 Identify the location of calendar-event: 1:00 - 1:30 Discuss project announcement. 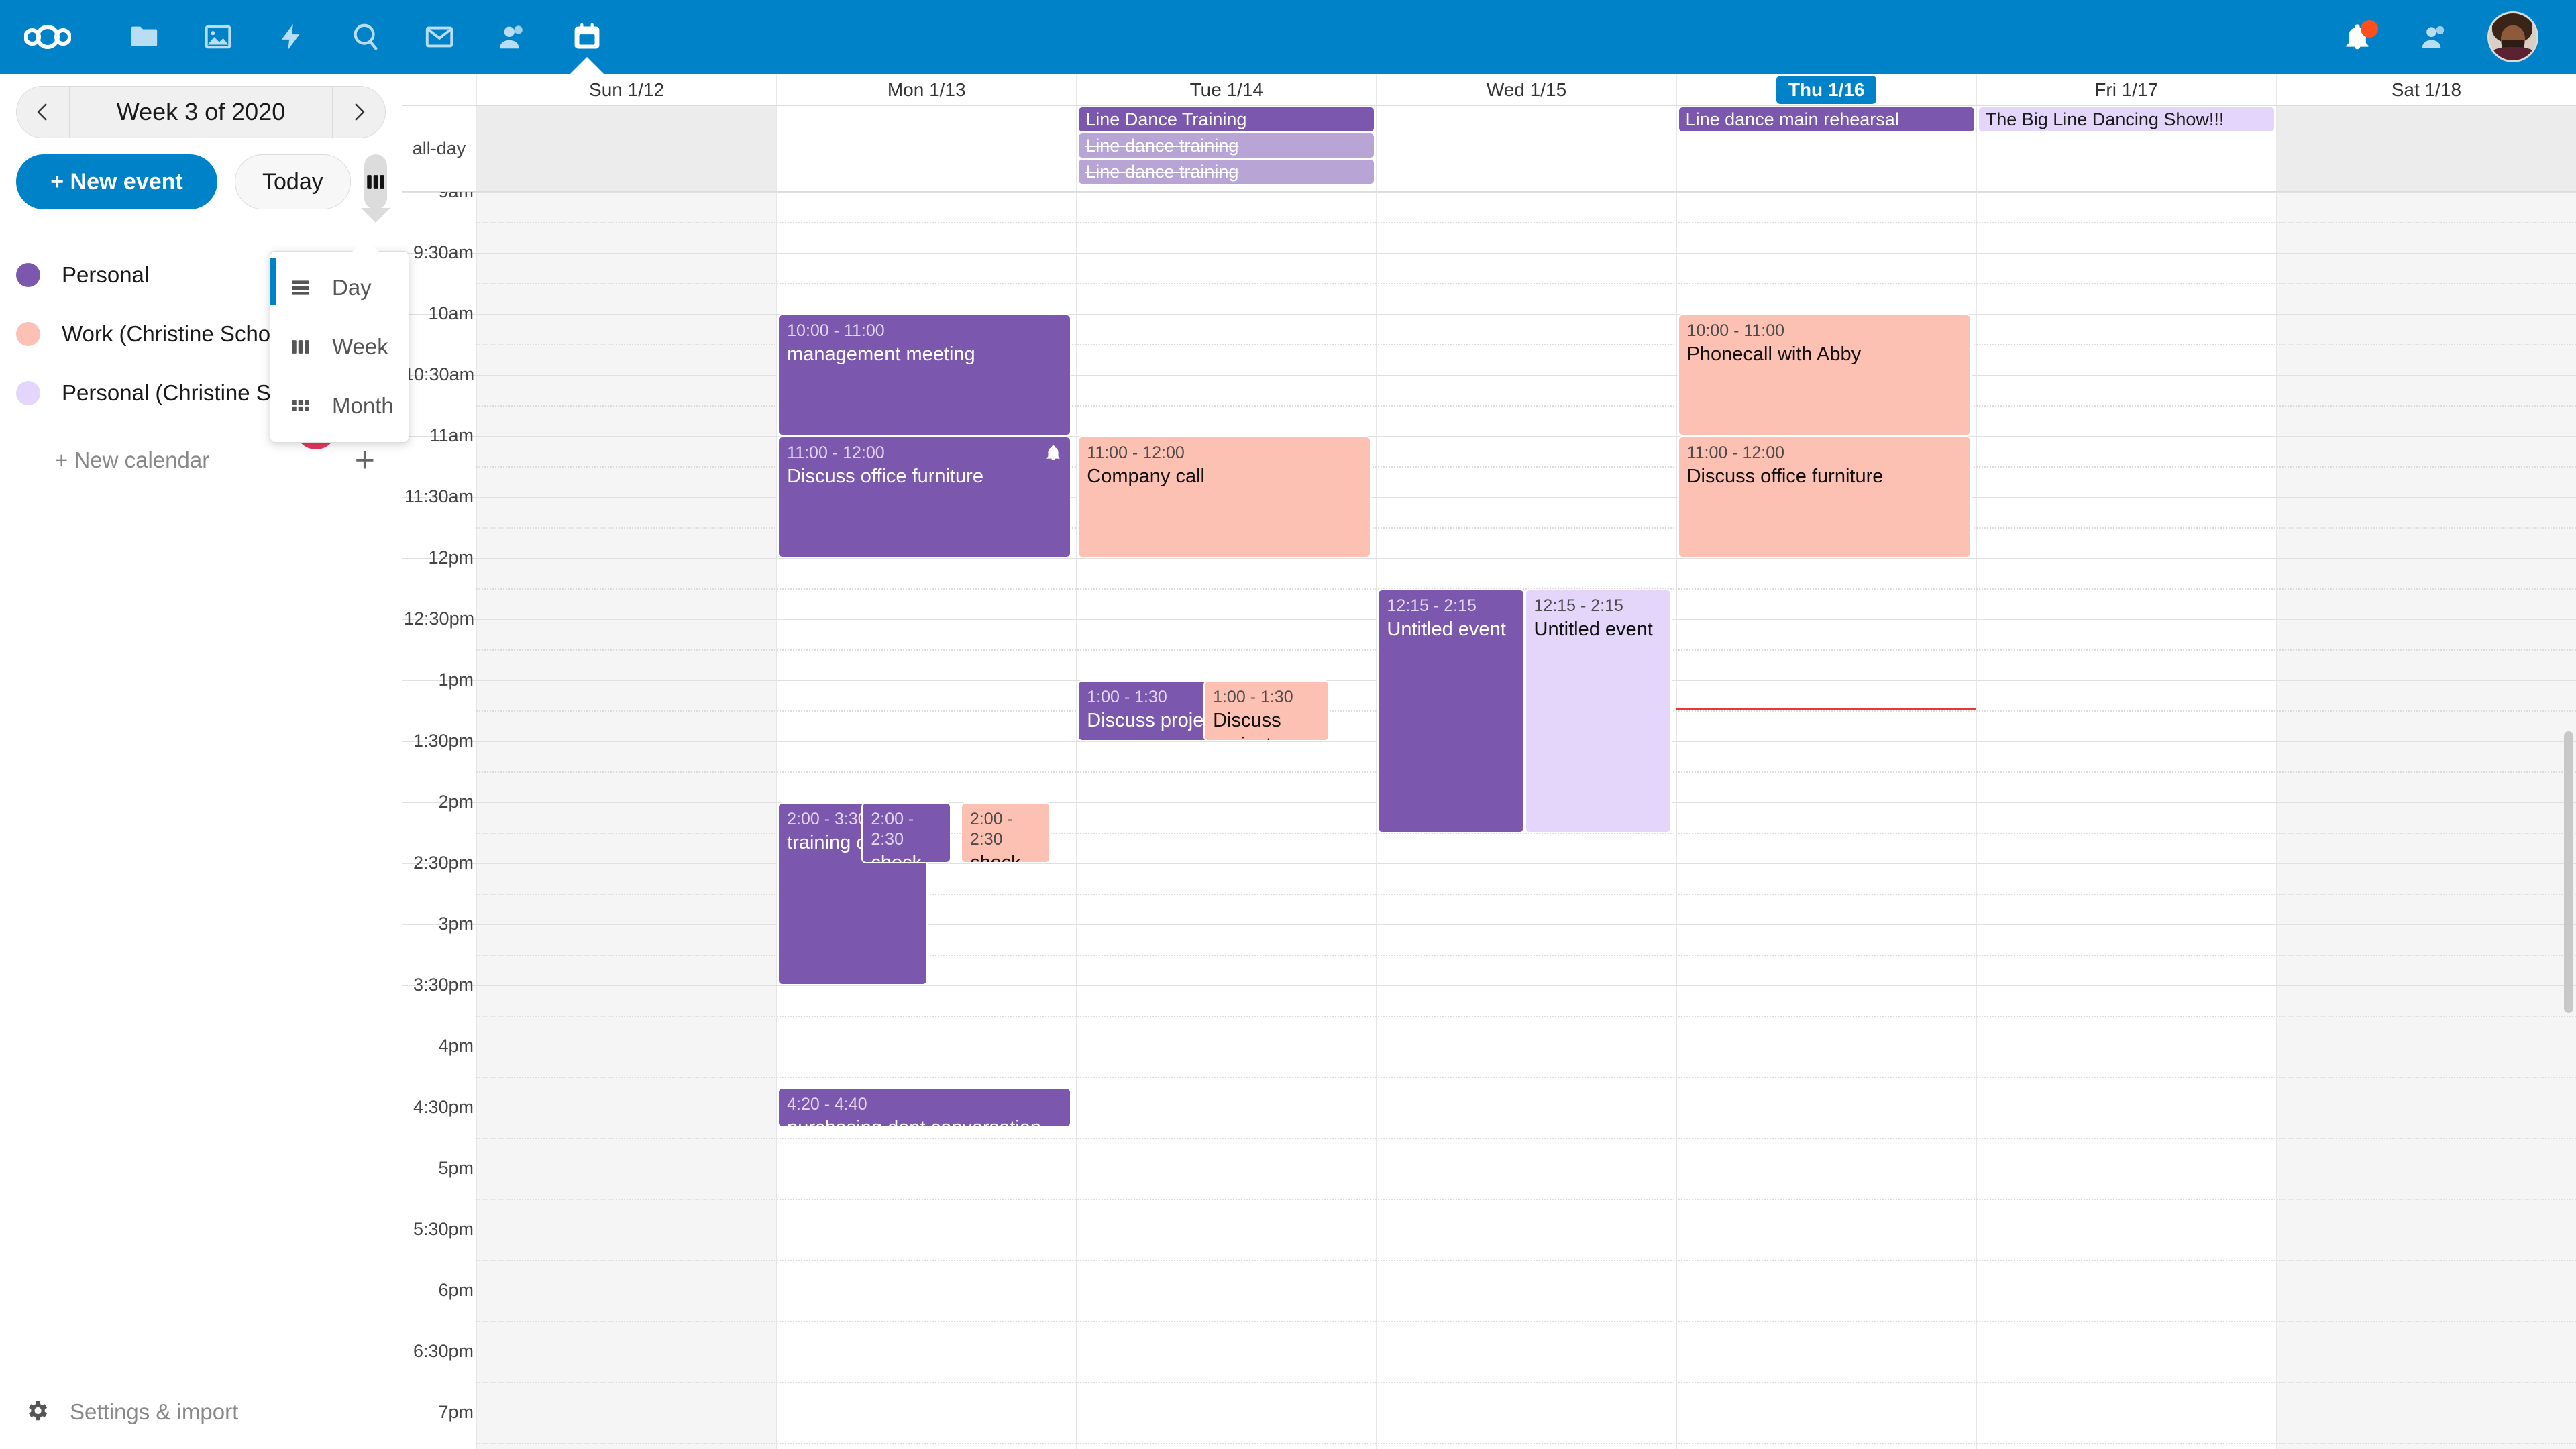
(1266, 710).